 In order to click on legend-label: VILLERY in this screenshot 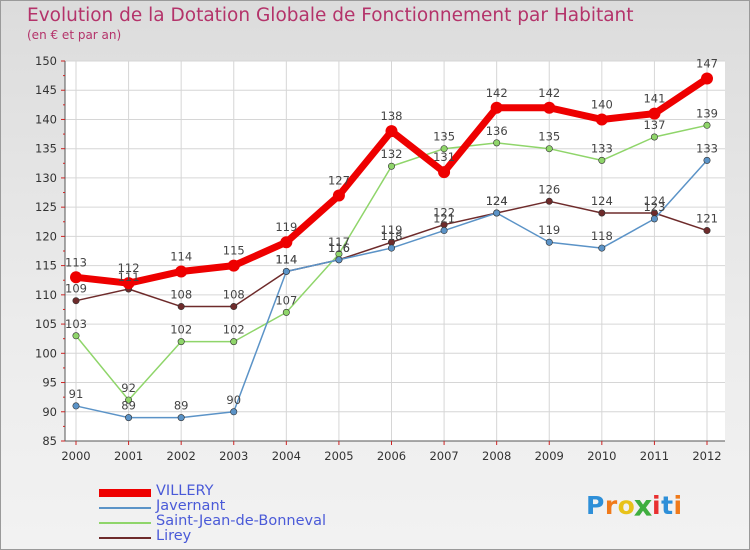, I will do `click(185, 491)`.